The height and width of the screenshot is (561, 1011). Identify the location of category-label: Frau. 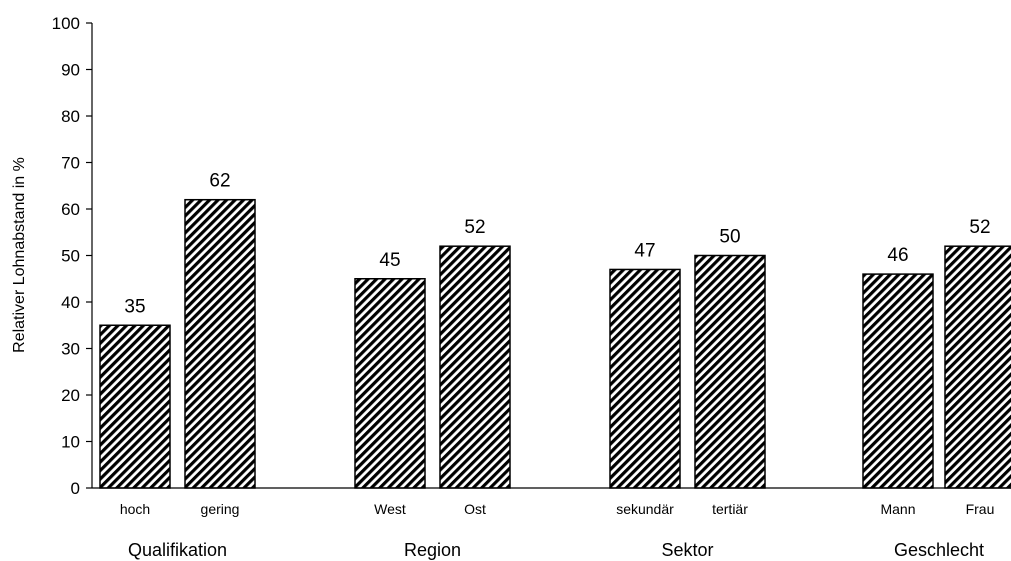
(980, 509).